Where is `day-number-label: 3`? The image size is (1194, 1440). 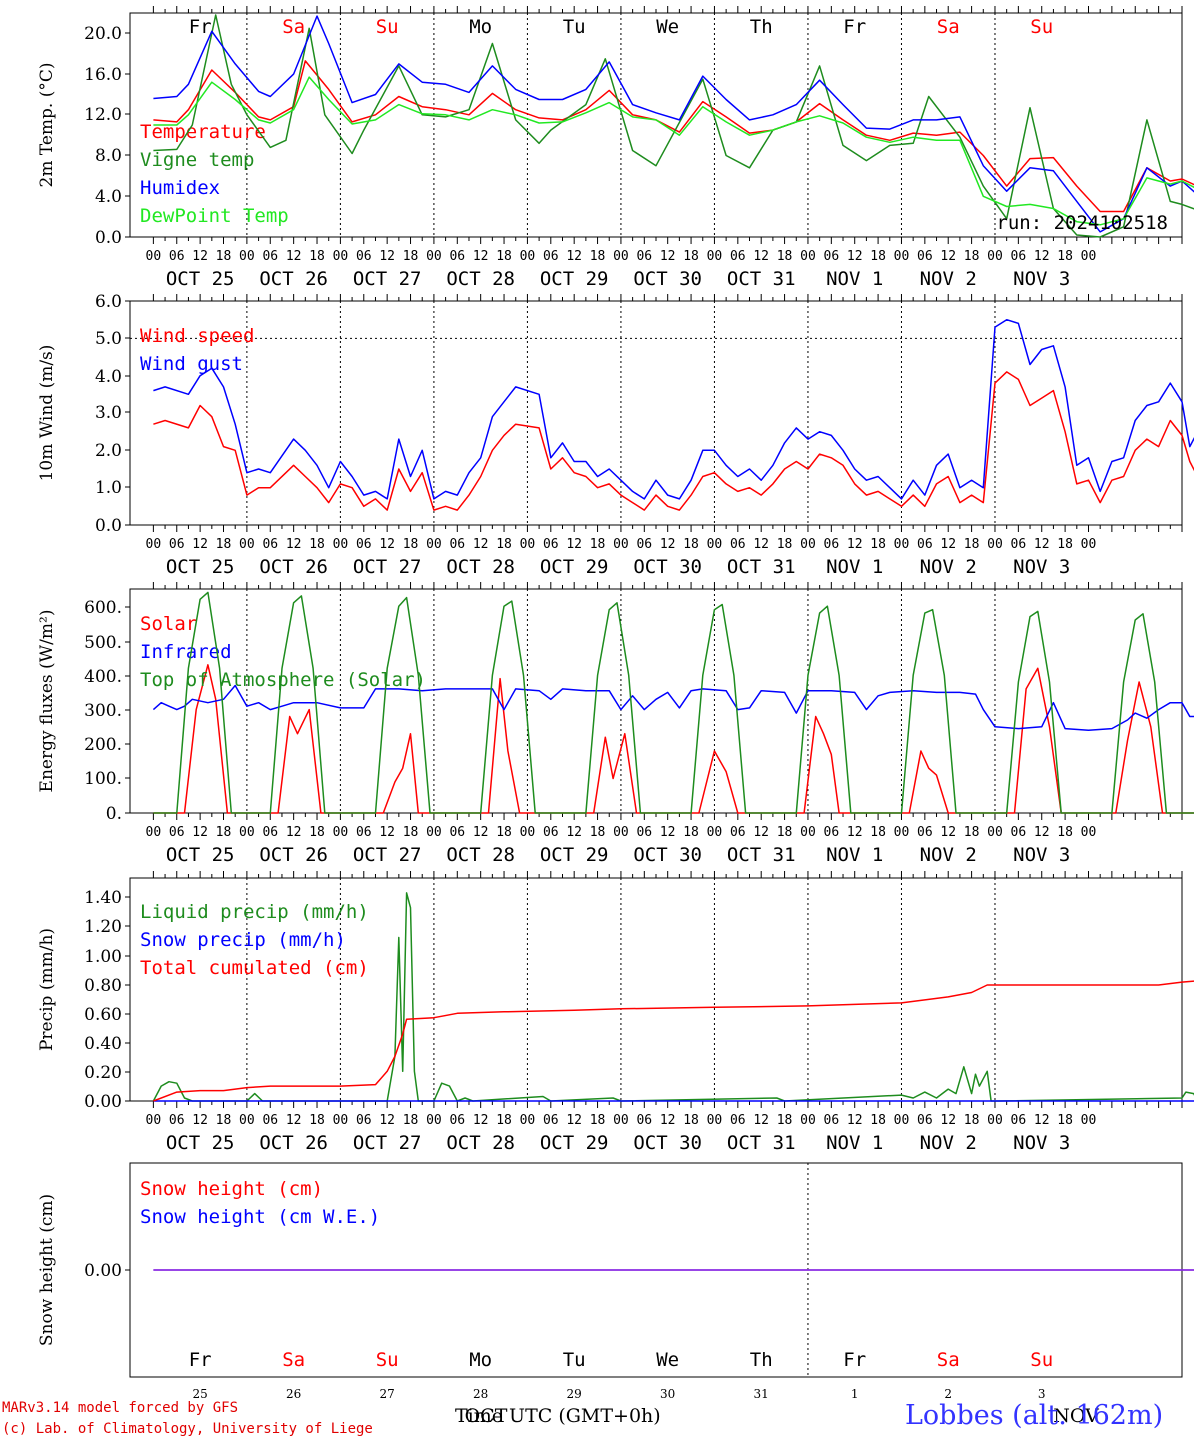
day-number-label: 3 is located at coordinates (1042, 1394).